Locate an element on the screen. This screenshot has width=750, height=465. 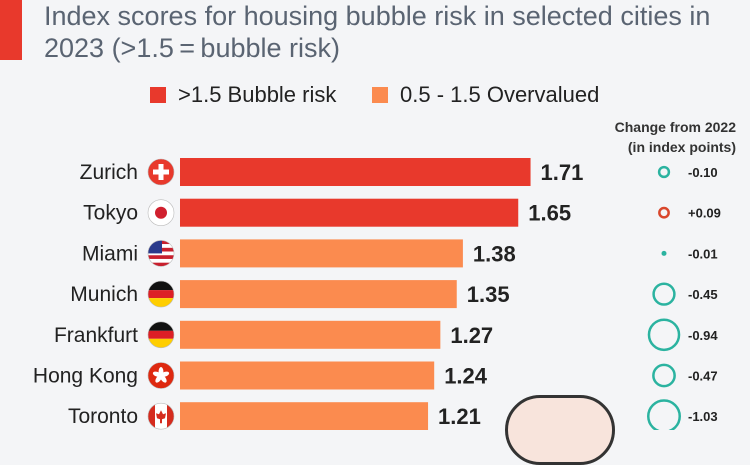
change-label: -0.01 is located at coordinates (703, 253).